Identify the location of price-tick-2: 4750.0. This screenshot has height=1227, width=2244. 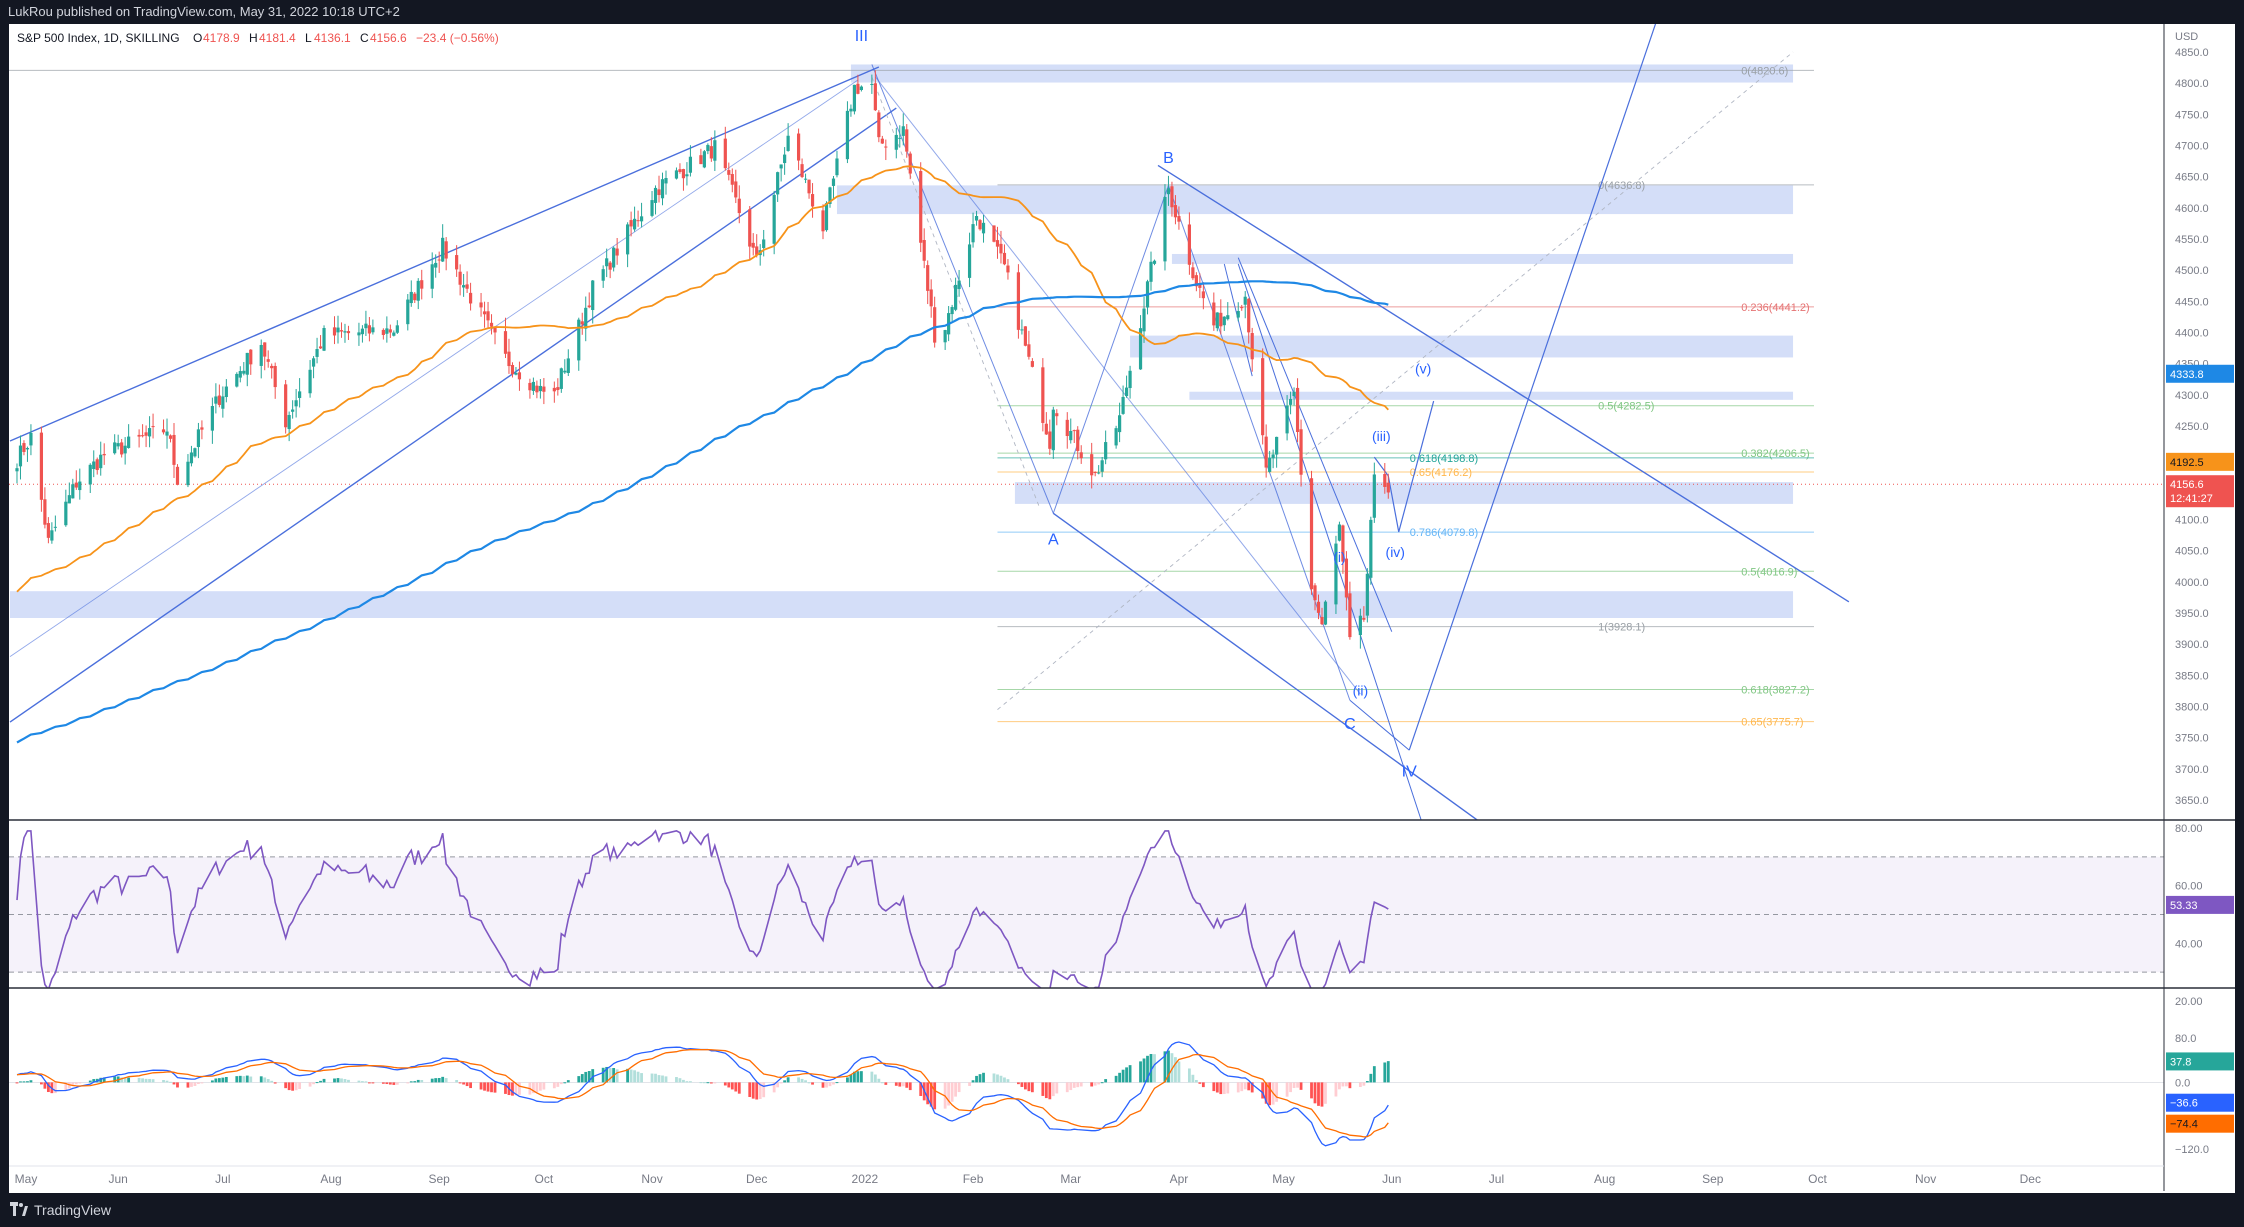
(2192, 115).